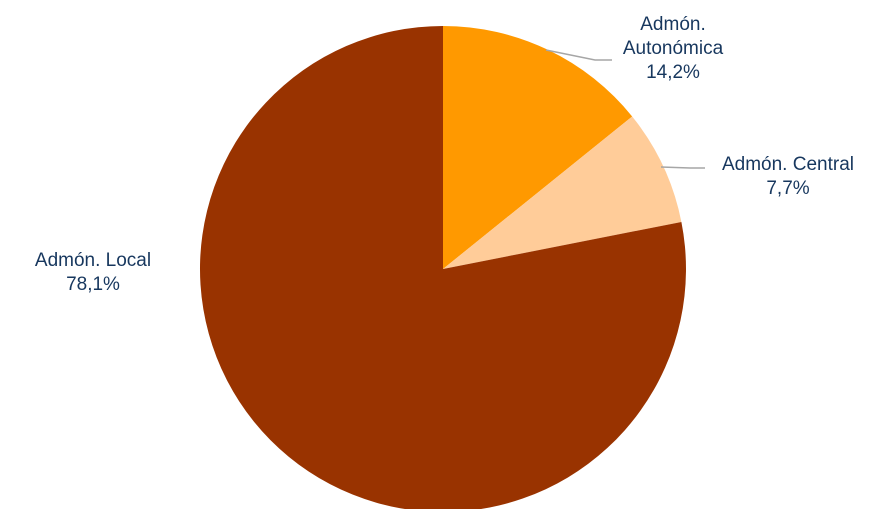 The height and width of the screenshot is (509, 875). Describe the element at coordinates (788, 164) in the screenshot. I see `data-label-name: Admón. Central` at that location.